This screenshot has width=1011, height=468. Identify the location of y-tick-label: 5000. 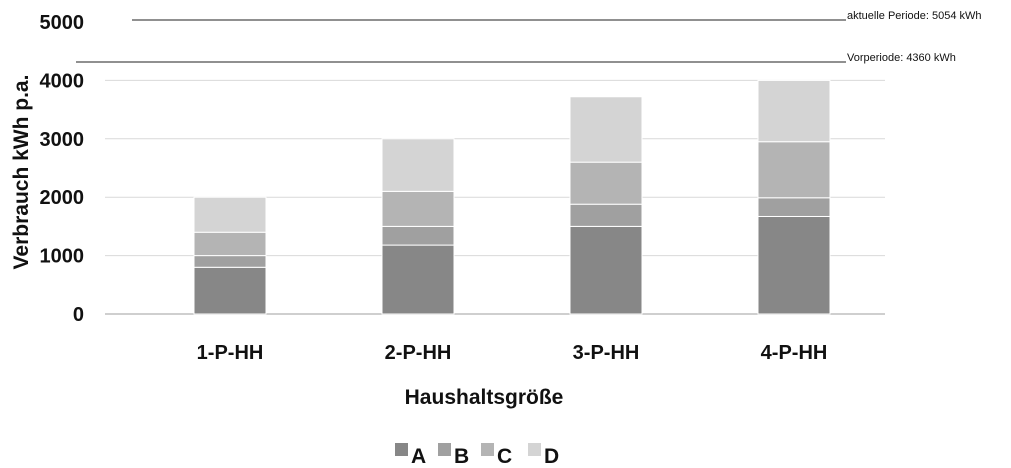
(62, 23).